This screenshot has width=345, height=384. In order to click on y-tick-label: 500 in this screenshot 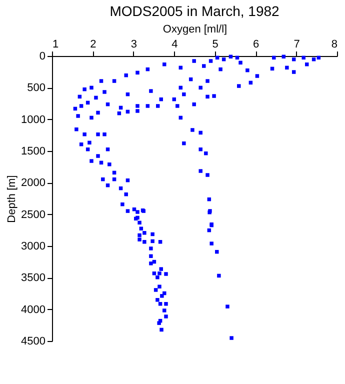, I will do `click(36, 88)`.